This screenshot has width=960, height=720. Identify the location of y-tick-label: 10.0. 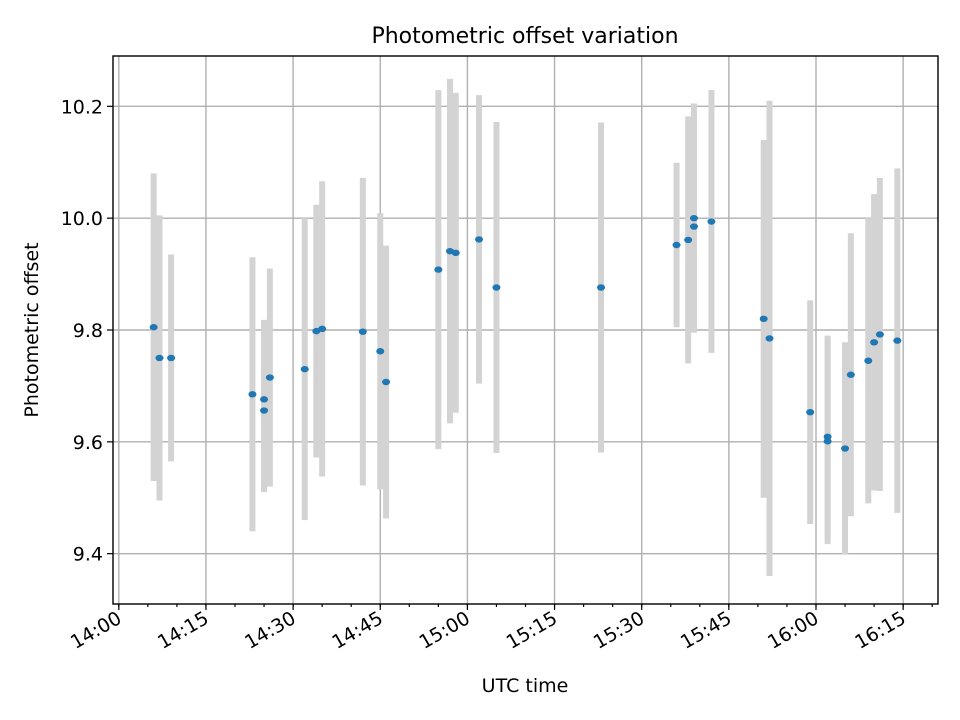
(82, 219).